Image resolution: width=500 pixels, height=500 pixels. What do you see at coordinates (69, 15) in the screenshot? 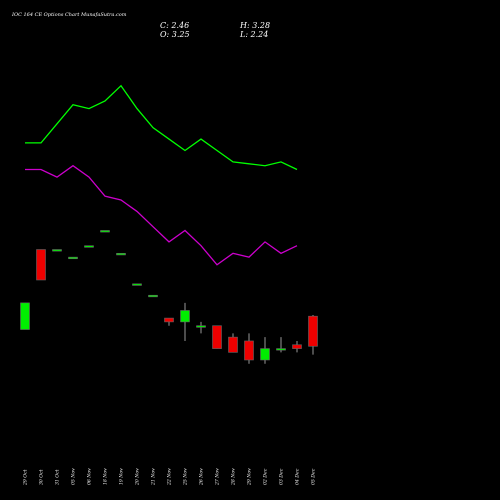
I see `chart-title: IOC 164 CE Options Chart MunafaSutra.com` at bounding box center [69, 15].